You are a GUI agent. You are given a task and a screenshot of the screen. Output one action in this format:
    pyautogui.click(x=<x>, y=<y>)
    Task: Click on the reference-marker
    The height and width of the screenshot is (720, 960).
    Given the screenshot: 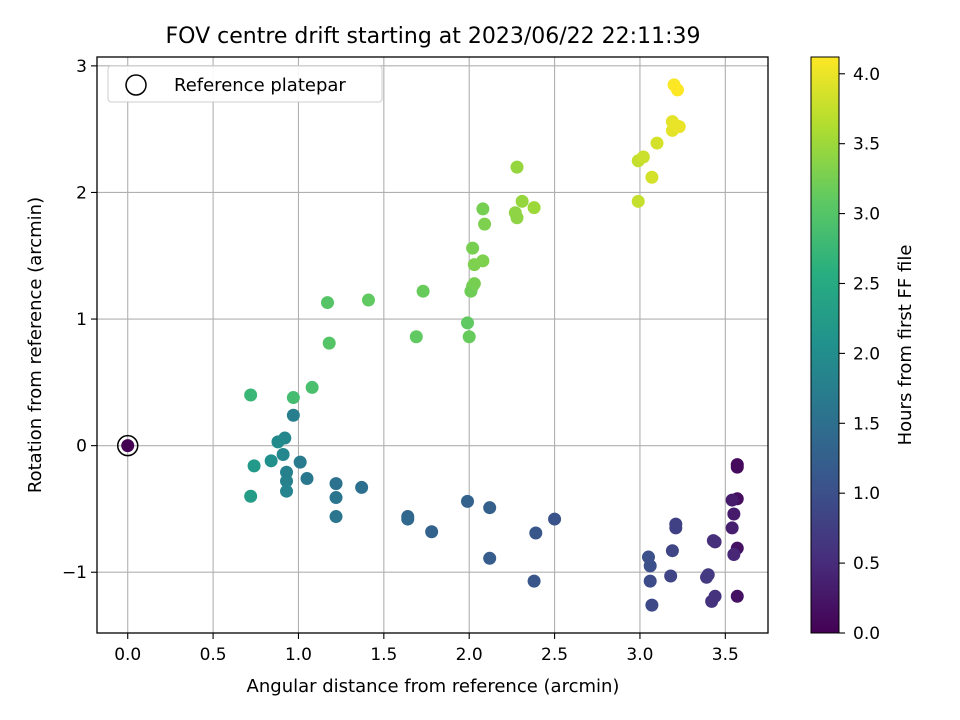 What is the action you would take?
    pyautogui.click(x=127, y=445)
    